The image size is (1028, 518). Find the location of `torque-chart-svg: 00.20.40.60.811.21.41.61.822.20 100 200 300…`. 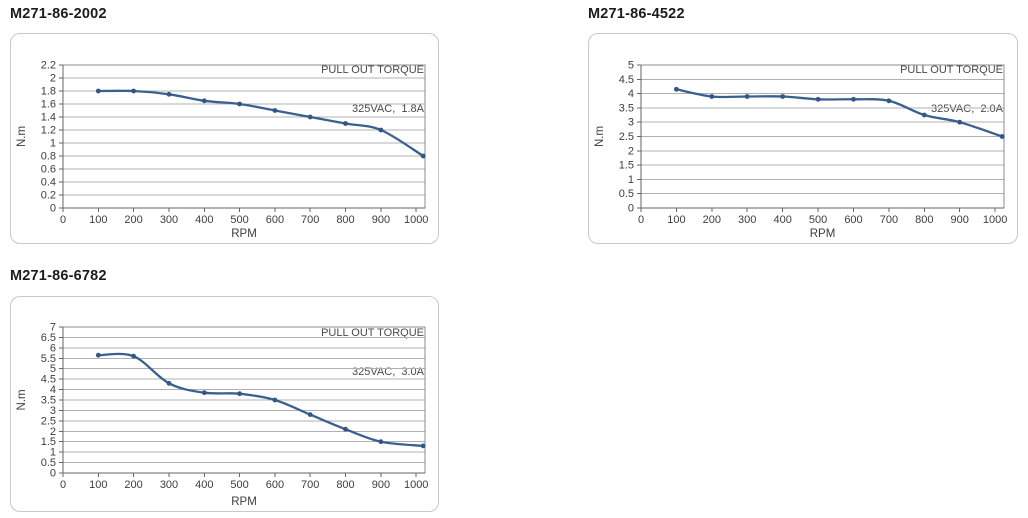

torque-chart-svg: 00.20.40.60.811.21.41.61.822.20 100 200 300… is located at coordinates (222, 150).